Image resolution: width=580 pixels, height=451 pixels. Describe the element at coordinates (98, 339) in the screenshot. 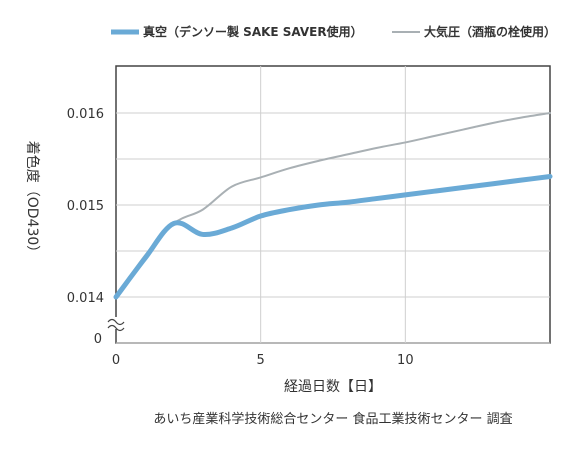

I see `y-axis-break-label: 0` at that location.